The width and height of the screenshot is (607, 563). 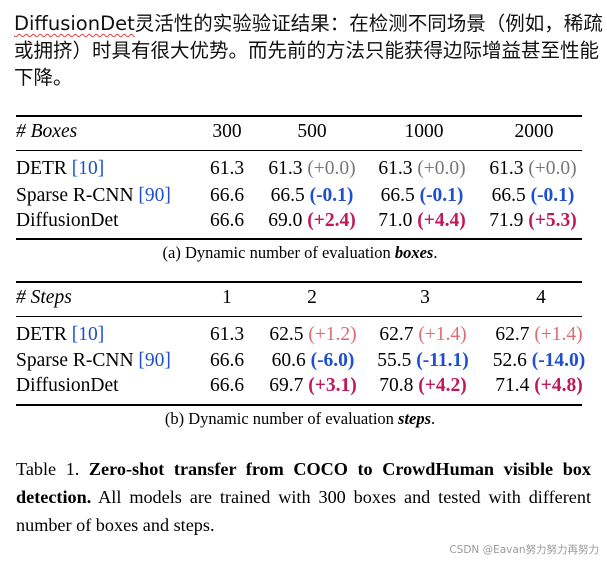 What do you see at coordinates (552, 220) in the screenshot?
I see `cell-delta: (+5.3)` at bounding box center [552, 220].